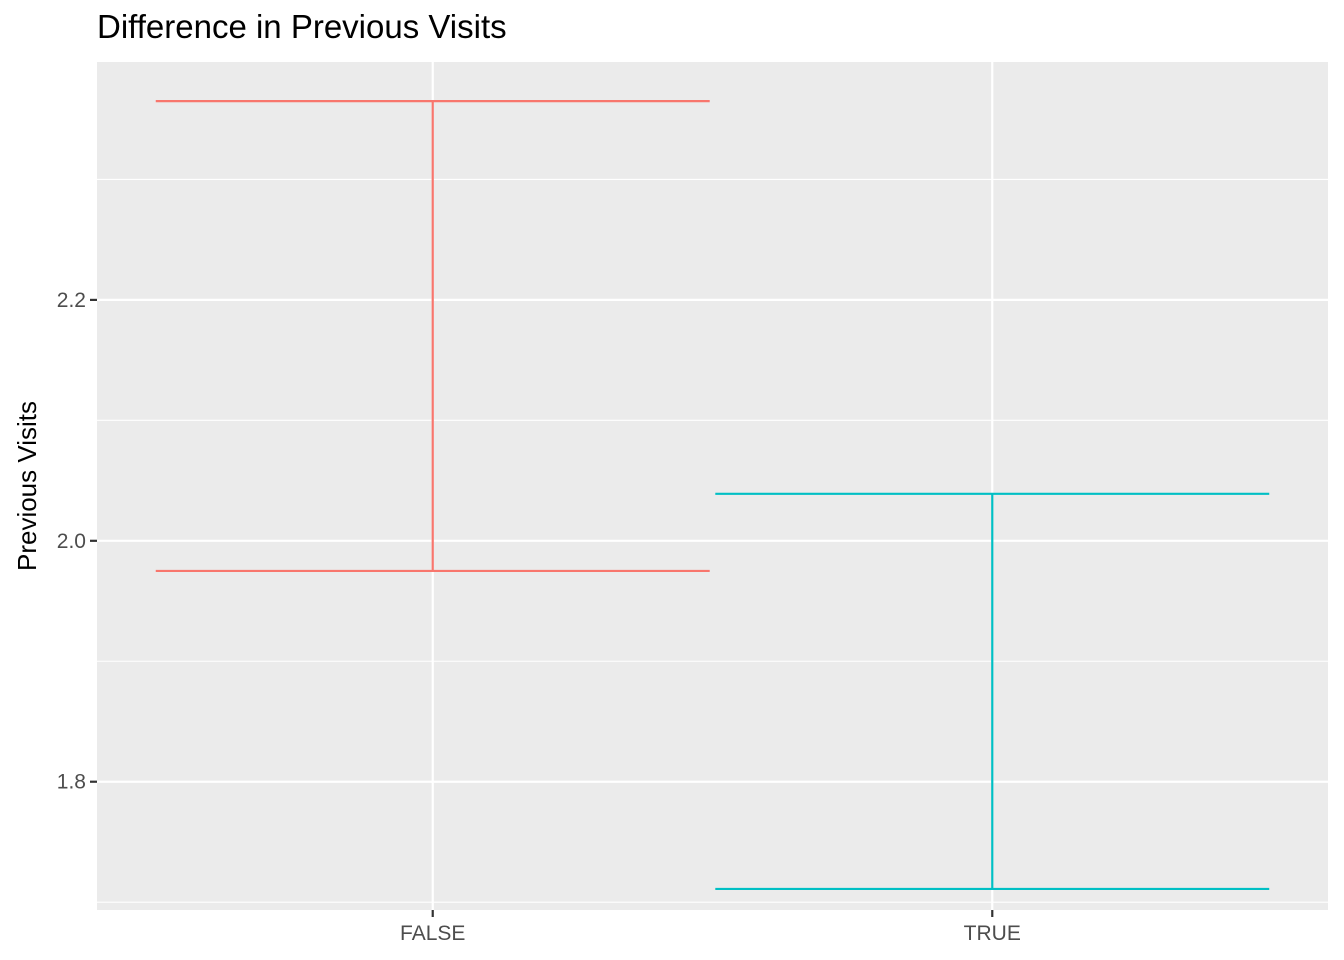 Image resolution: width=1344 pixels, height=960 pixels. Describe the element at coordinates (992, 933) in the screenshot. I see `x-tick-label: TRUE` at that location.